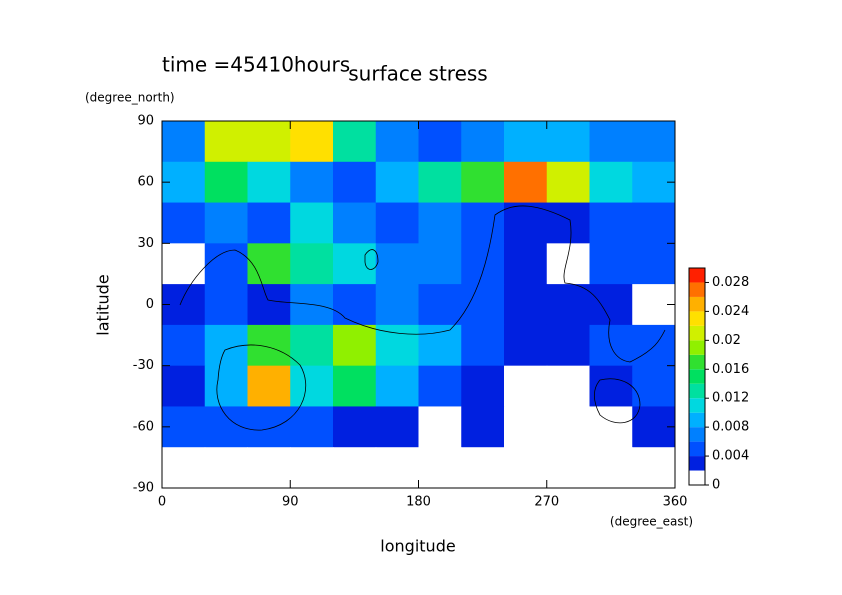 This screenshot has height=595, width=842. I want to click on time-label: time =45410hours, so click(256, 65).